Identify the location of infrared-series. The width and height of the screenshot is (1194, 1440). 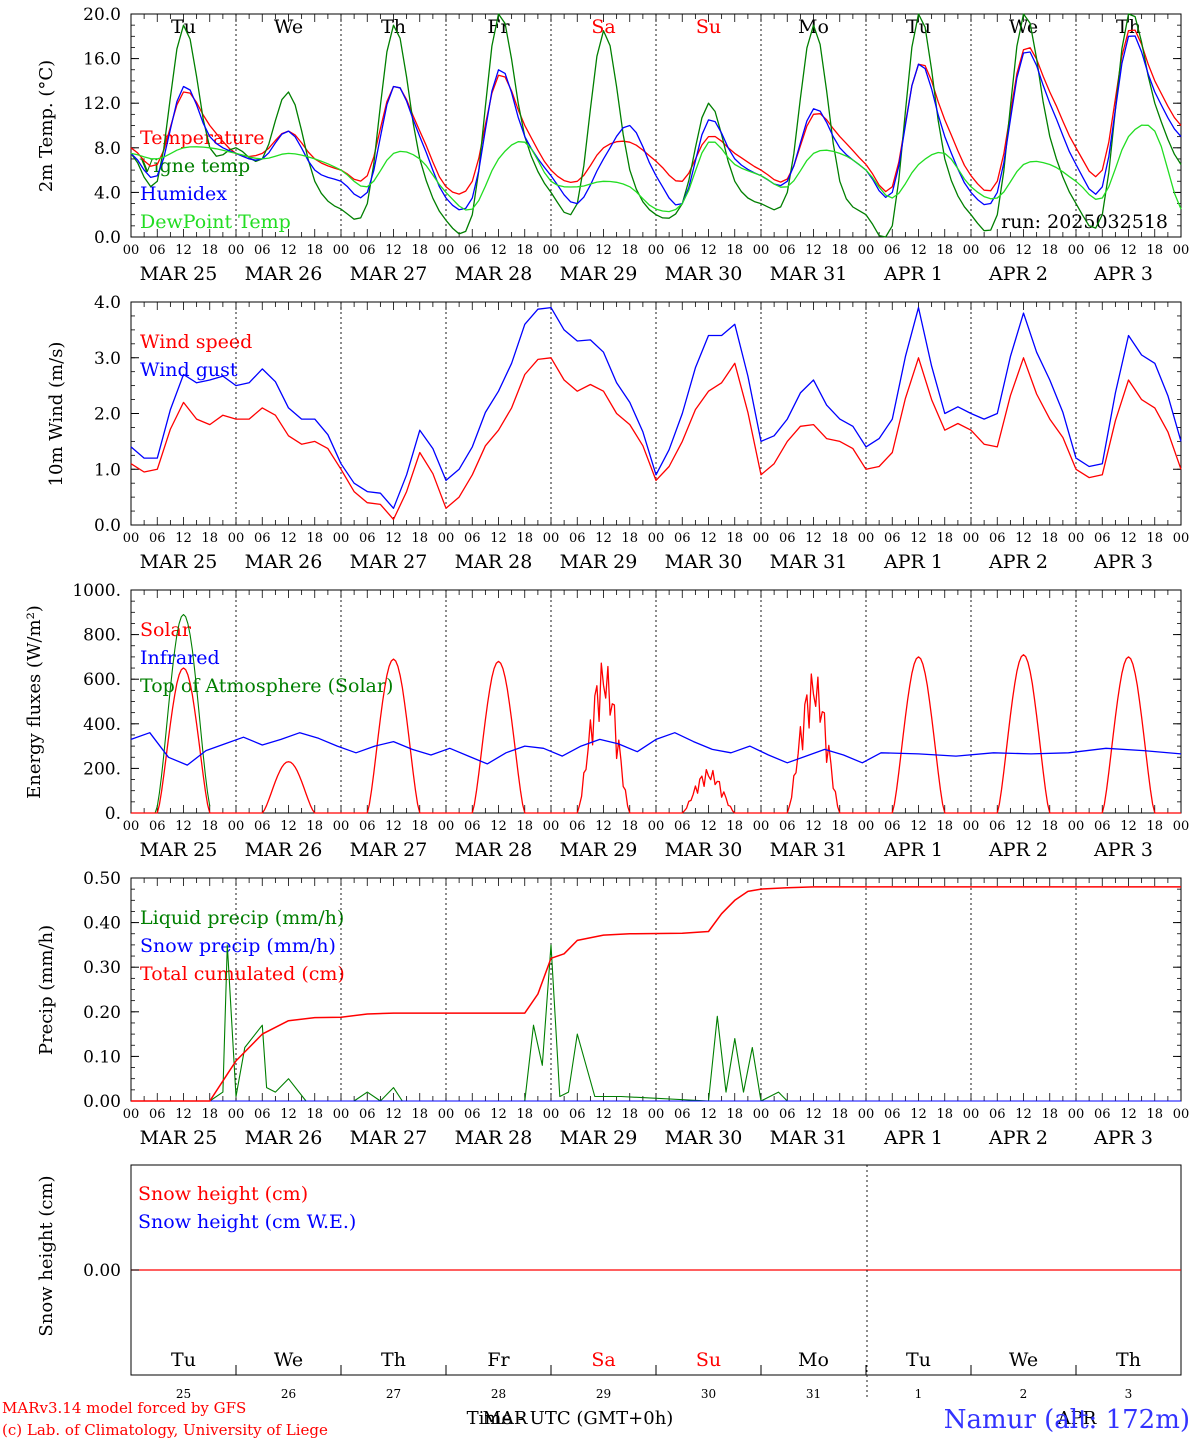
(656, 749).